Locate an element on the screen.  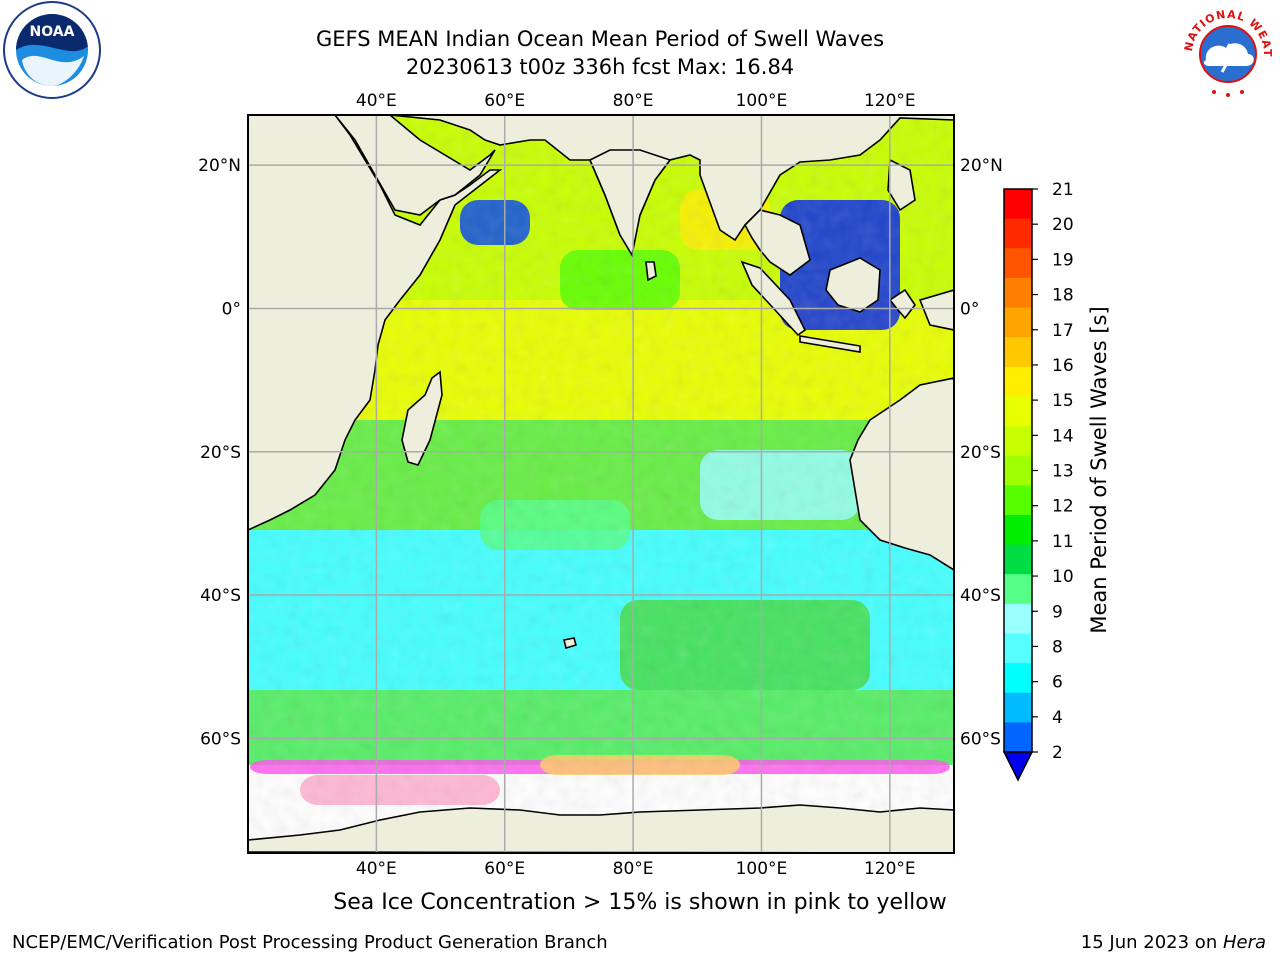
colorbar-tick-label: 9 is located at coordinates (1057, 612).